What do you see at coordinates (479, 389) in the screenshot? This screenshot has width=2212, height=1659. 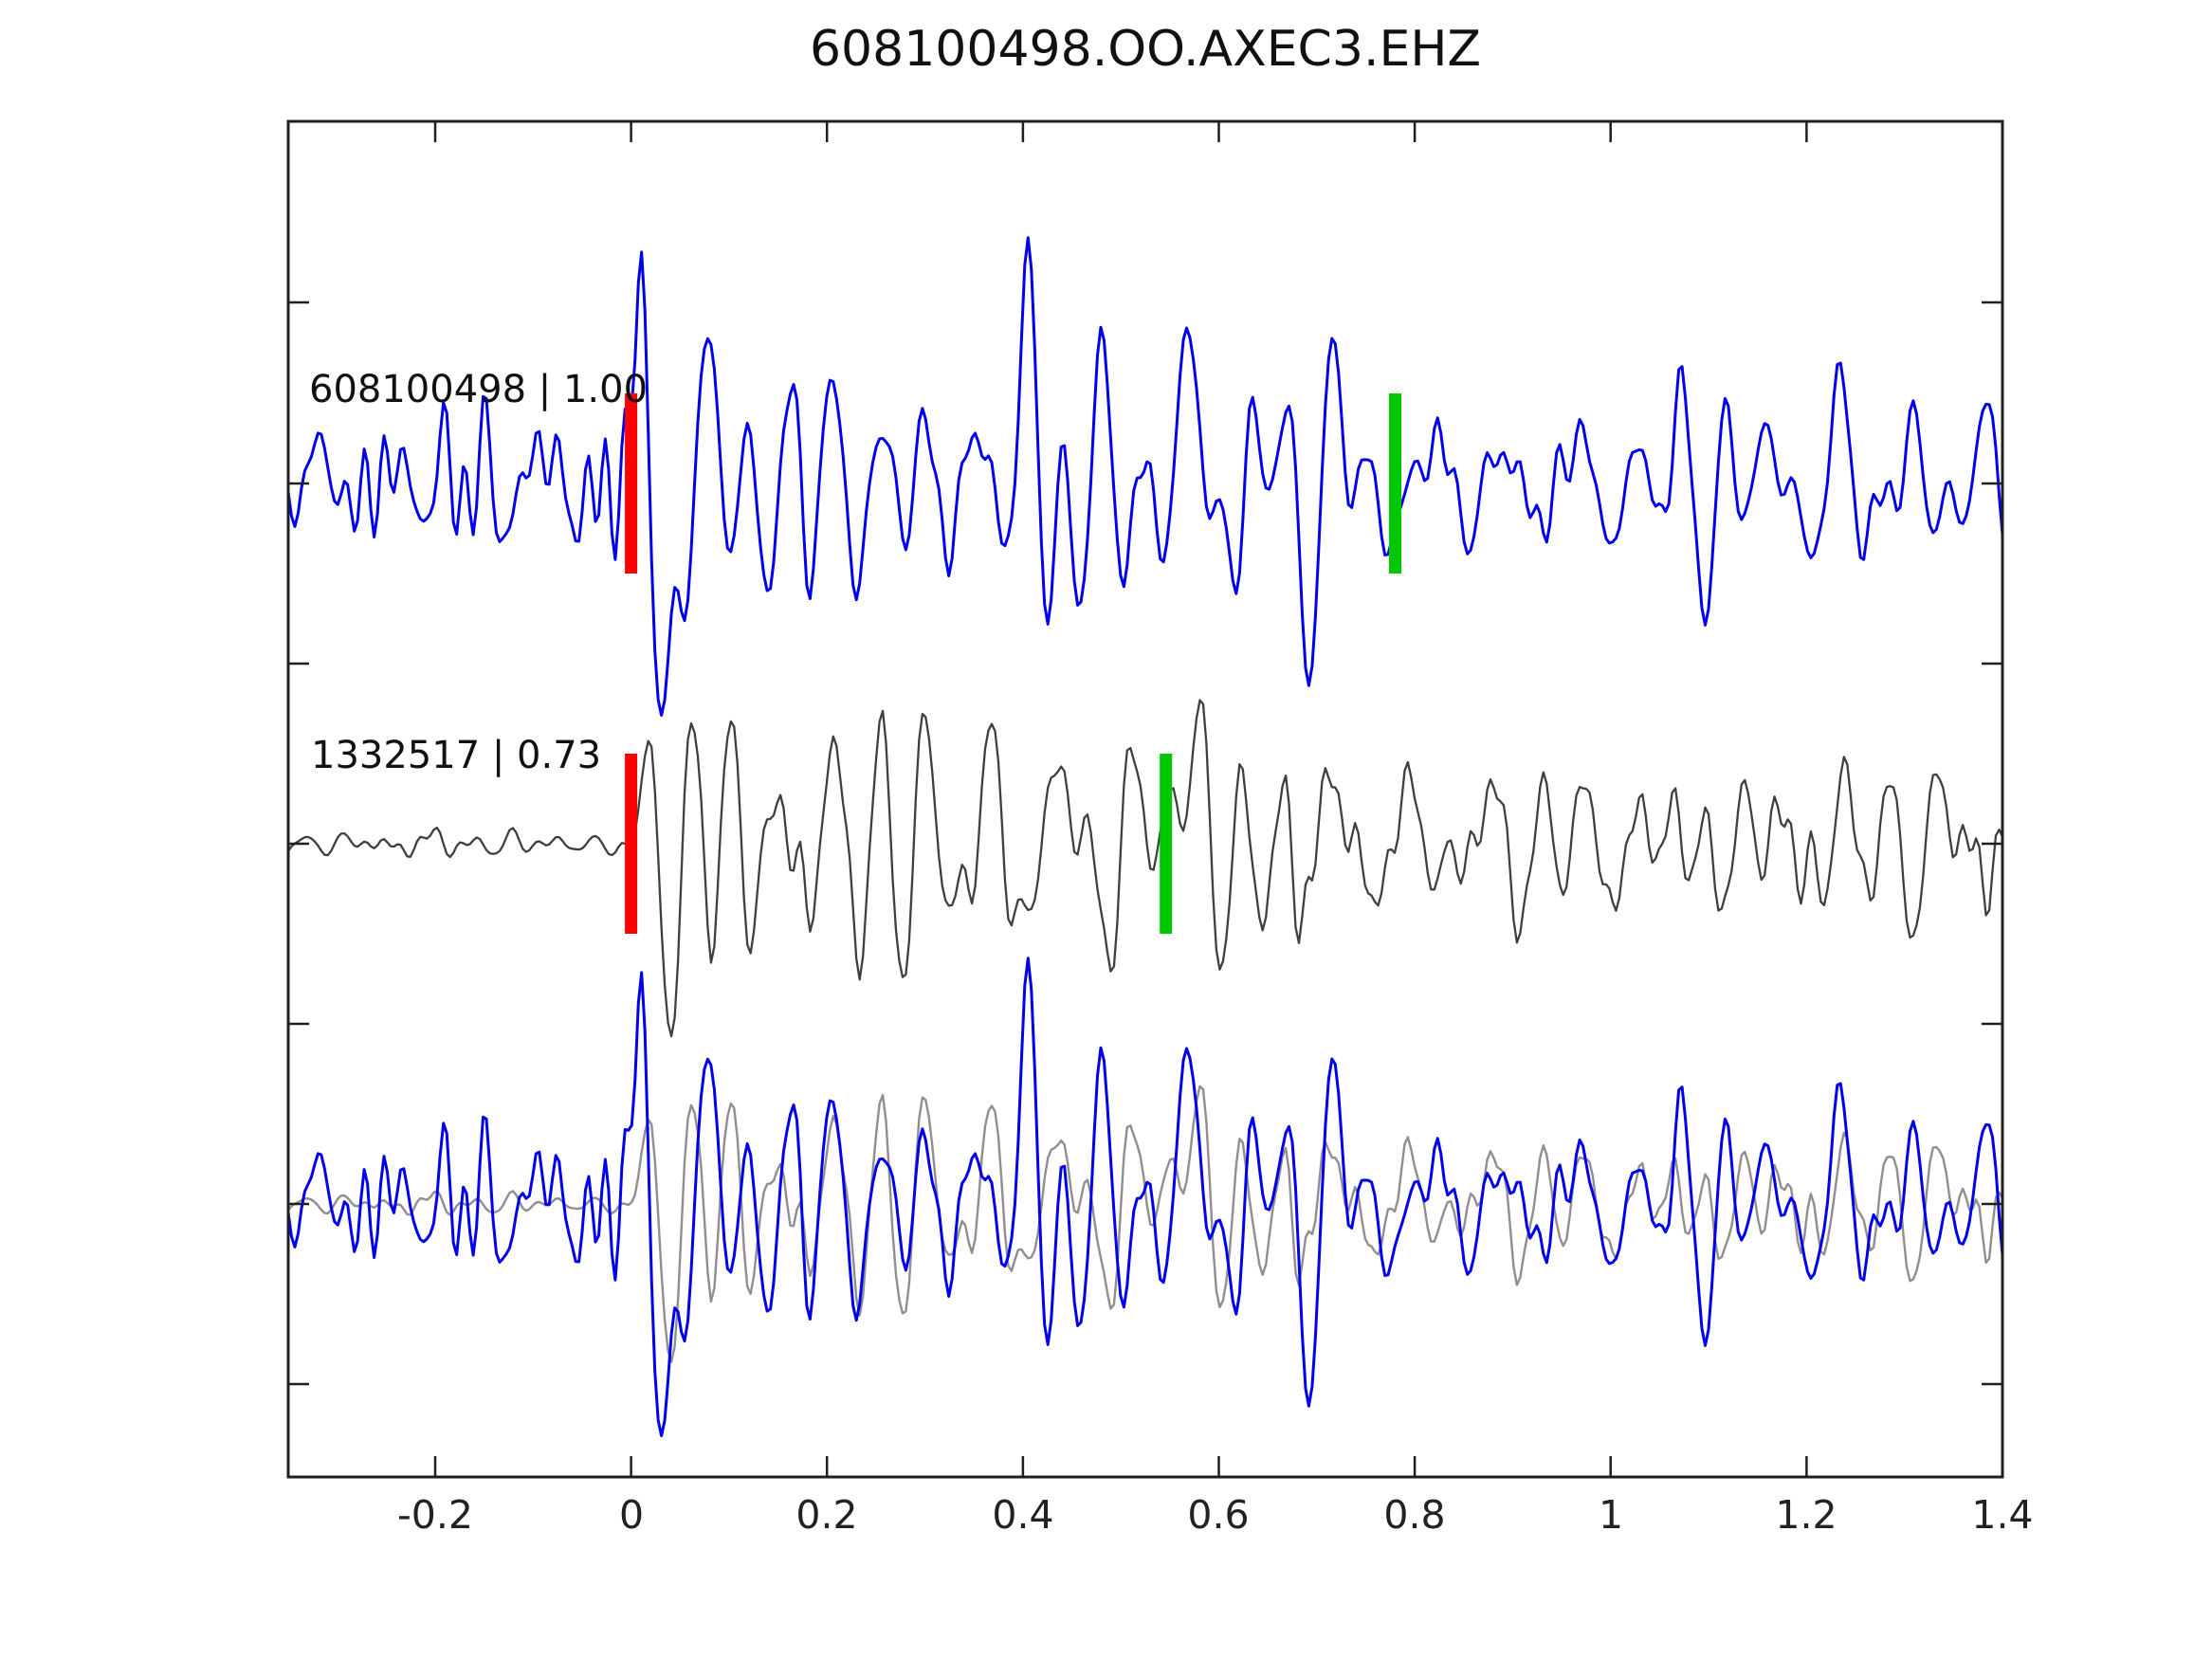 I see `trace-label-top: 608100498 | 1.00` at bounding box center [479, 389].